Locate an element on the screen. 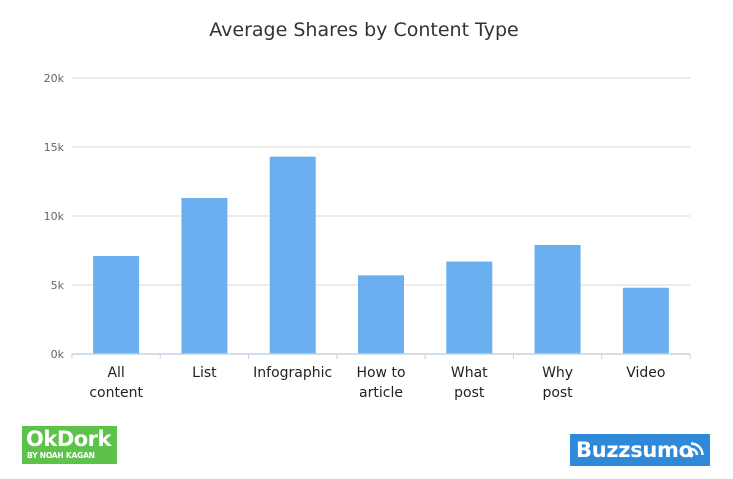 The image size is (733, 479). y-tick-label: 10k is located at coordinates (54, 216).